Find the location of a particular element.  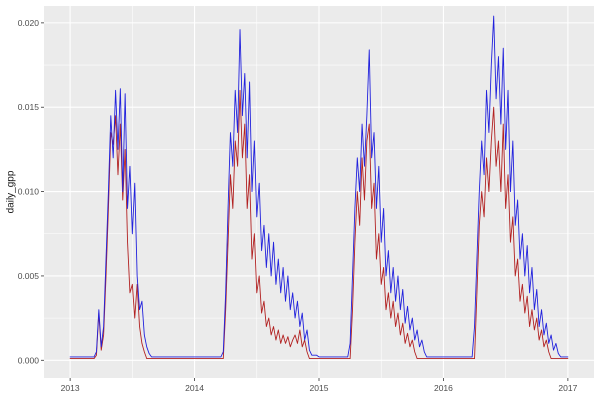

x-tick-label: 2013 is located at coordinates (70, 388).